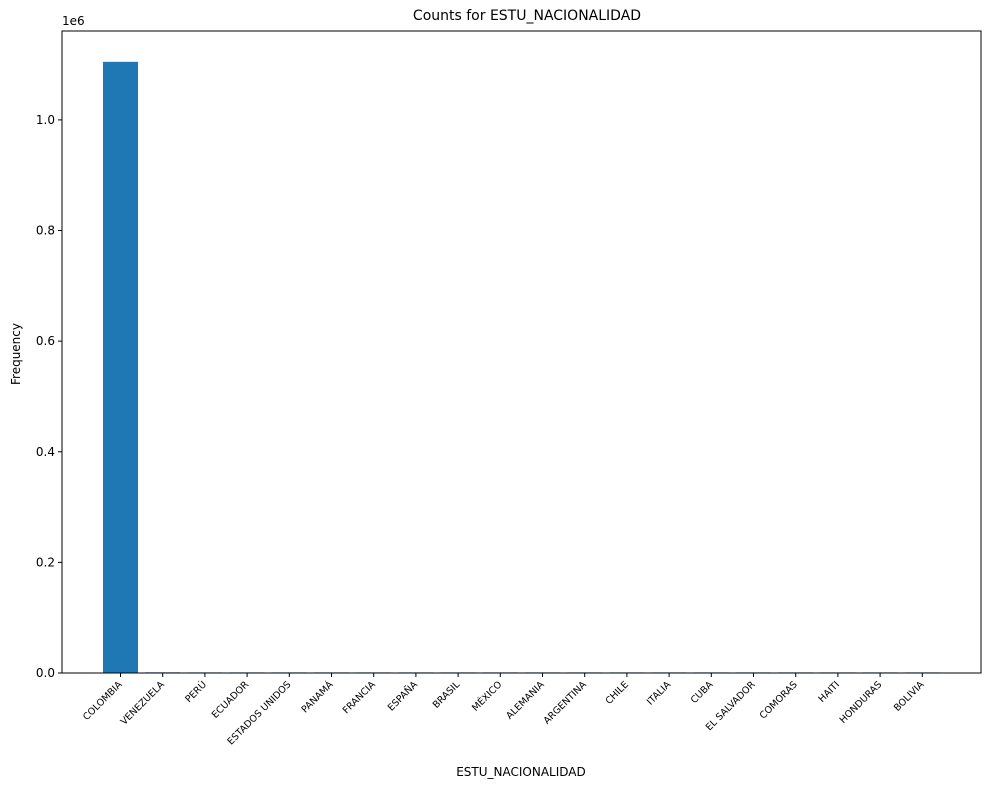 This screenshot has height=790, width=989. What do you see at coordinates (861, 702) in the screenshot?
I see `x-tick-label: HONDURAS` at bounding box center [861, 702].